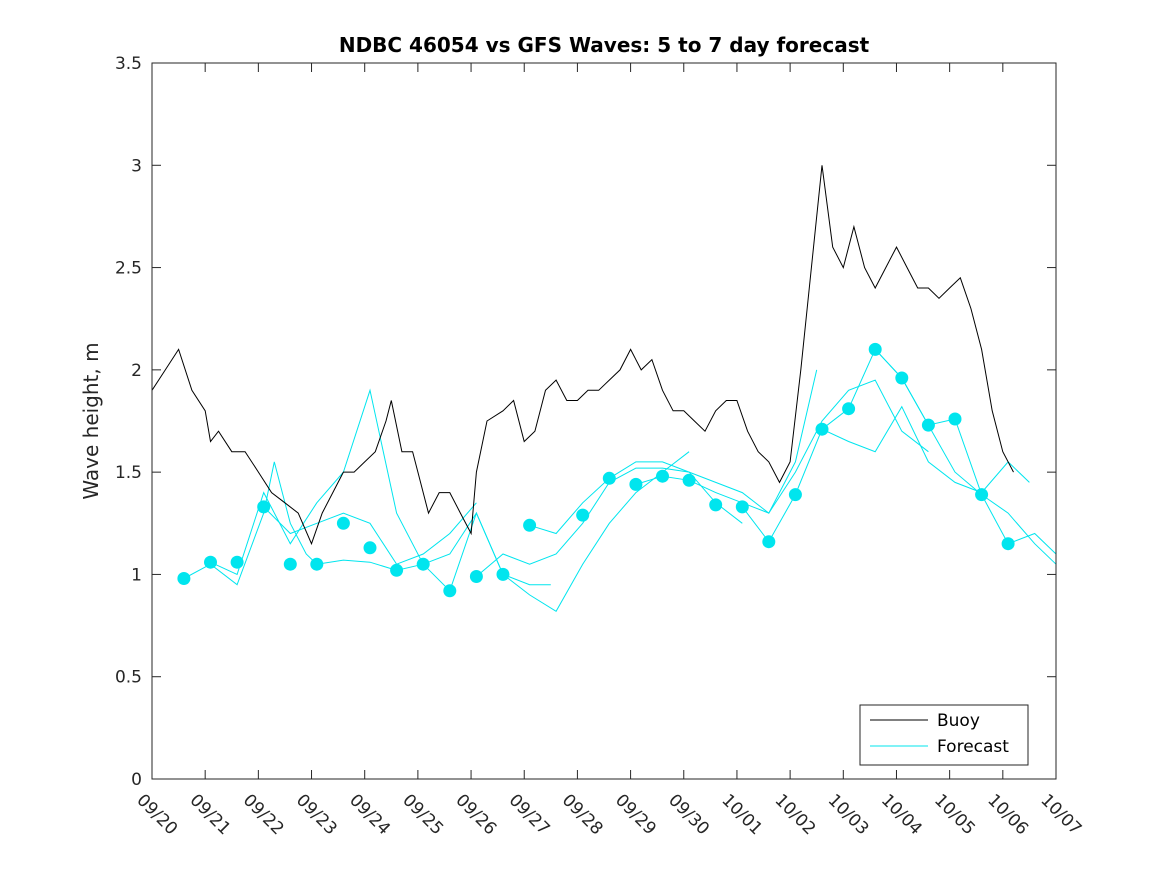 The image size is (1167, 875). What do you see at coordinates (91, 420) in the screenshot?
I see `y-axis-label: Wave height, m` at bounding box center [91, 420].